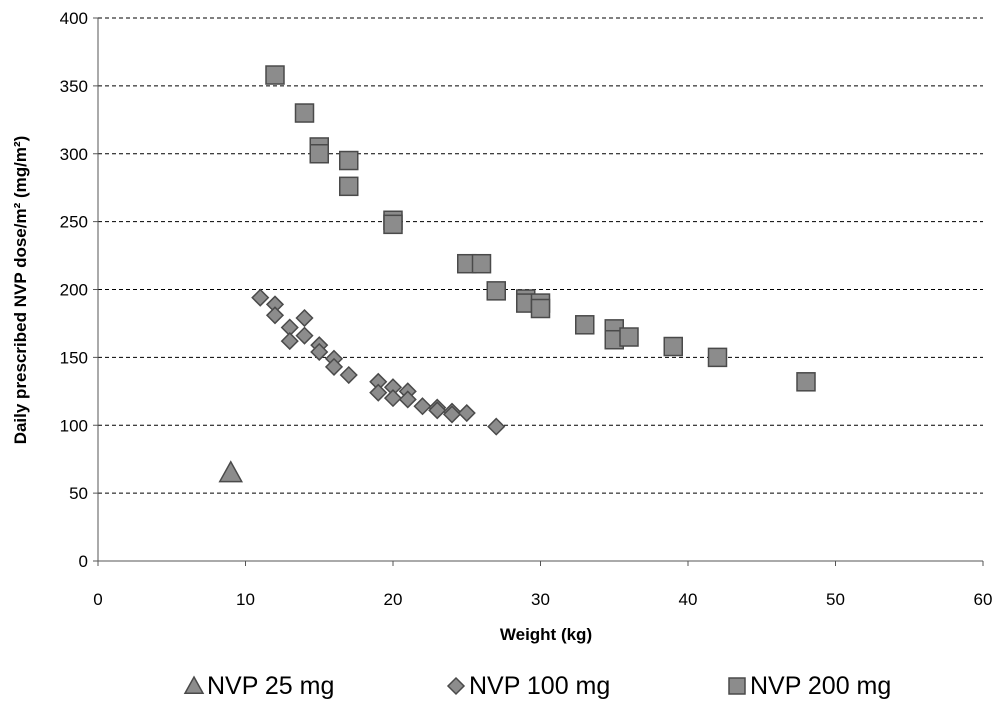  I want to click on y-axis-title: Daily prescribed NVP dose/m² (mg/m²), so click(20, 290).